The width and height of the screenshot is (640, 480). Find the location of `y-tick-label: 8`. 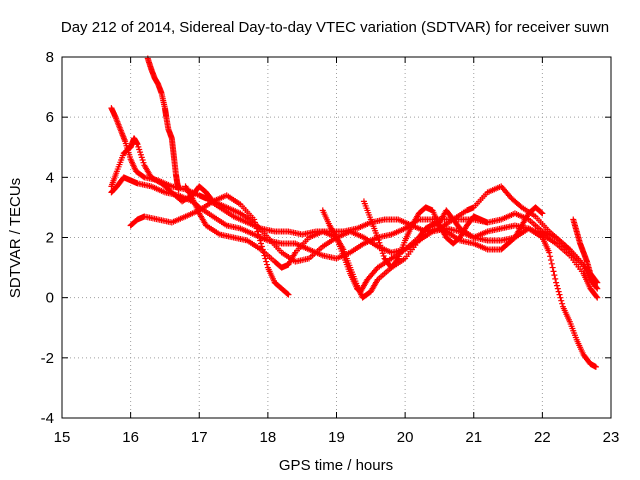

y-tick-label: 8 is located at coordinates (50, 57).